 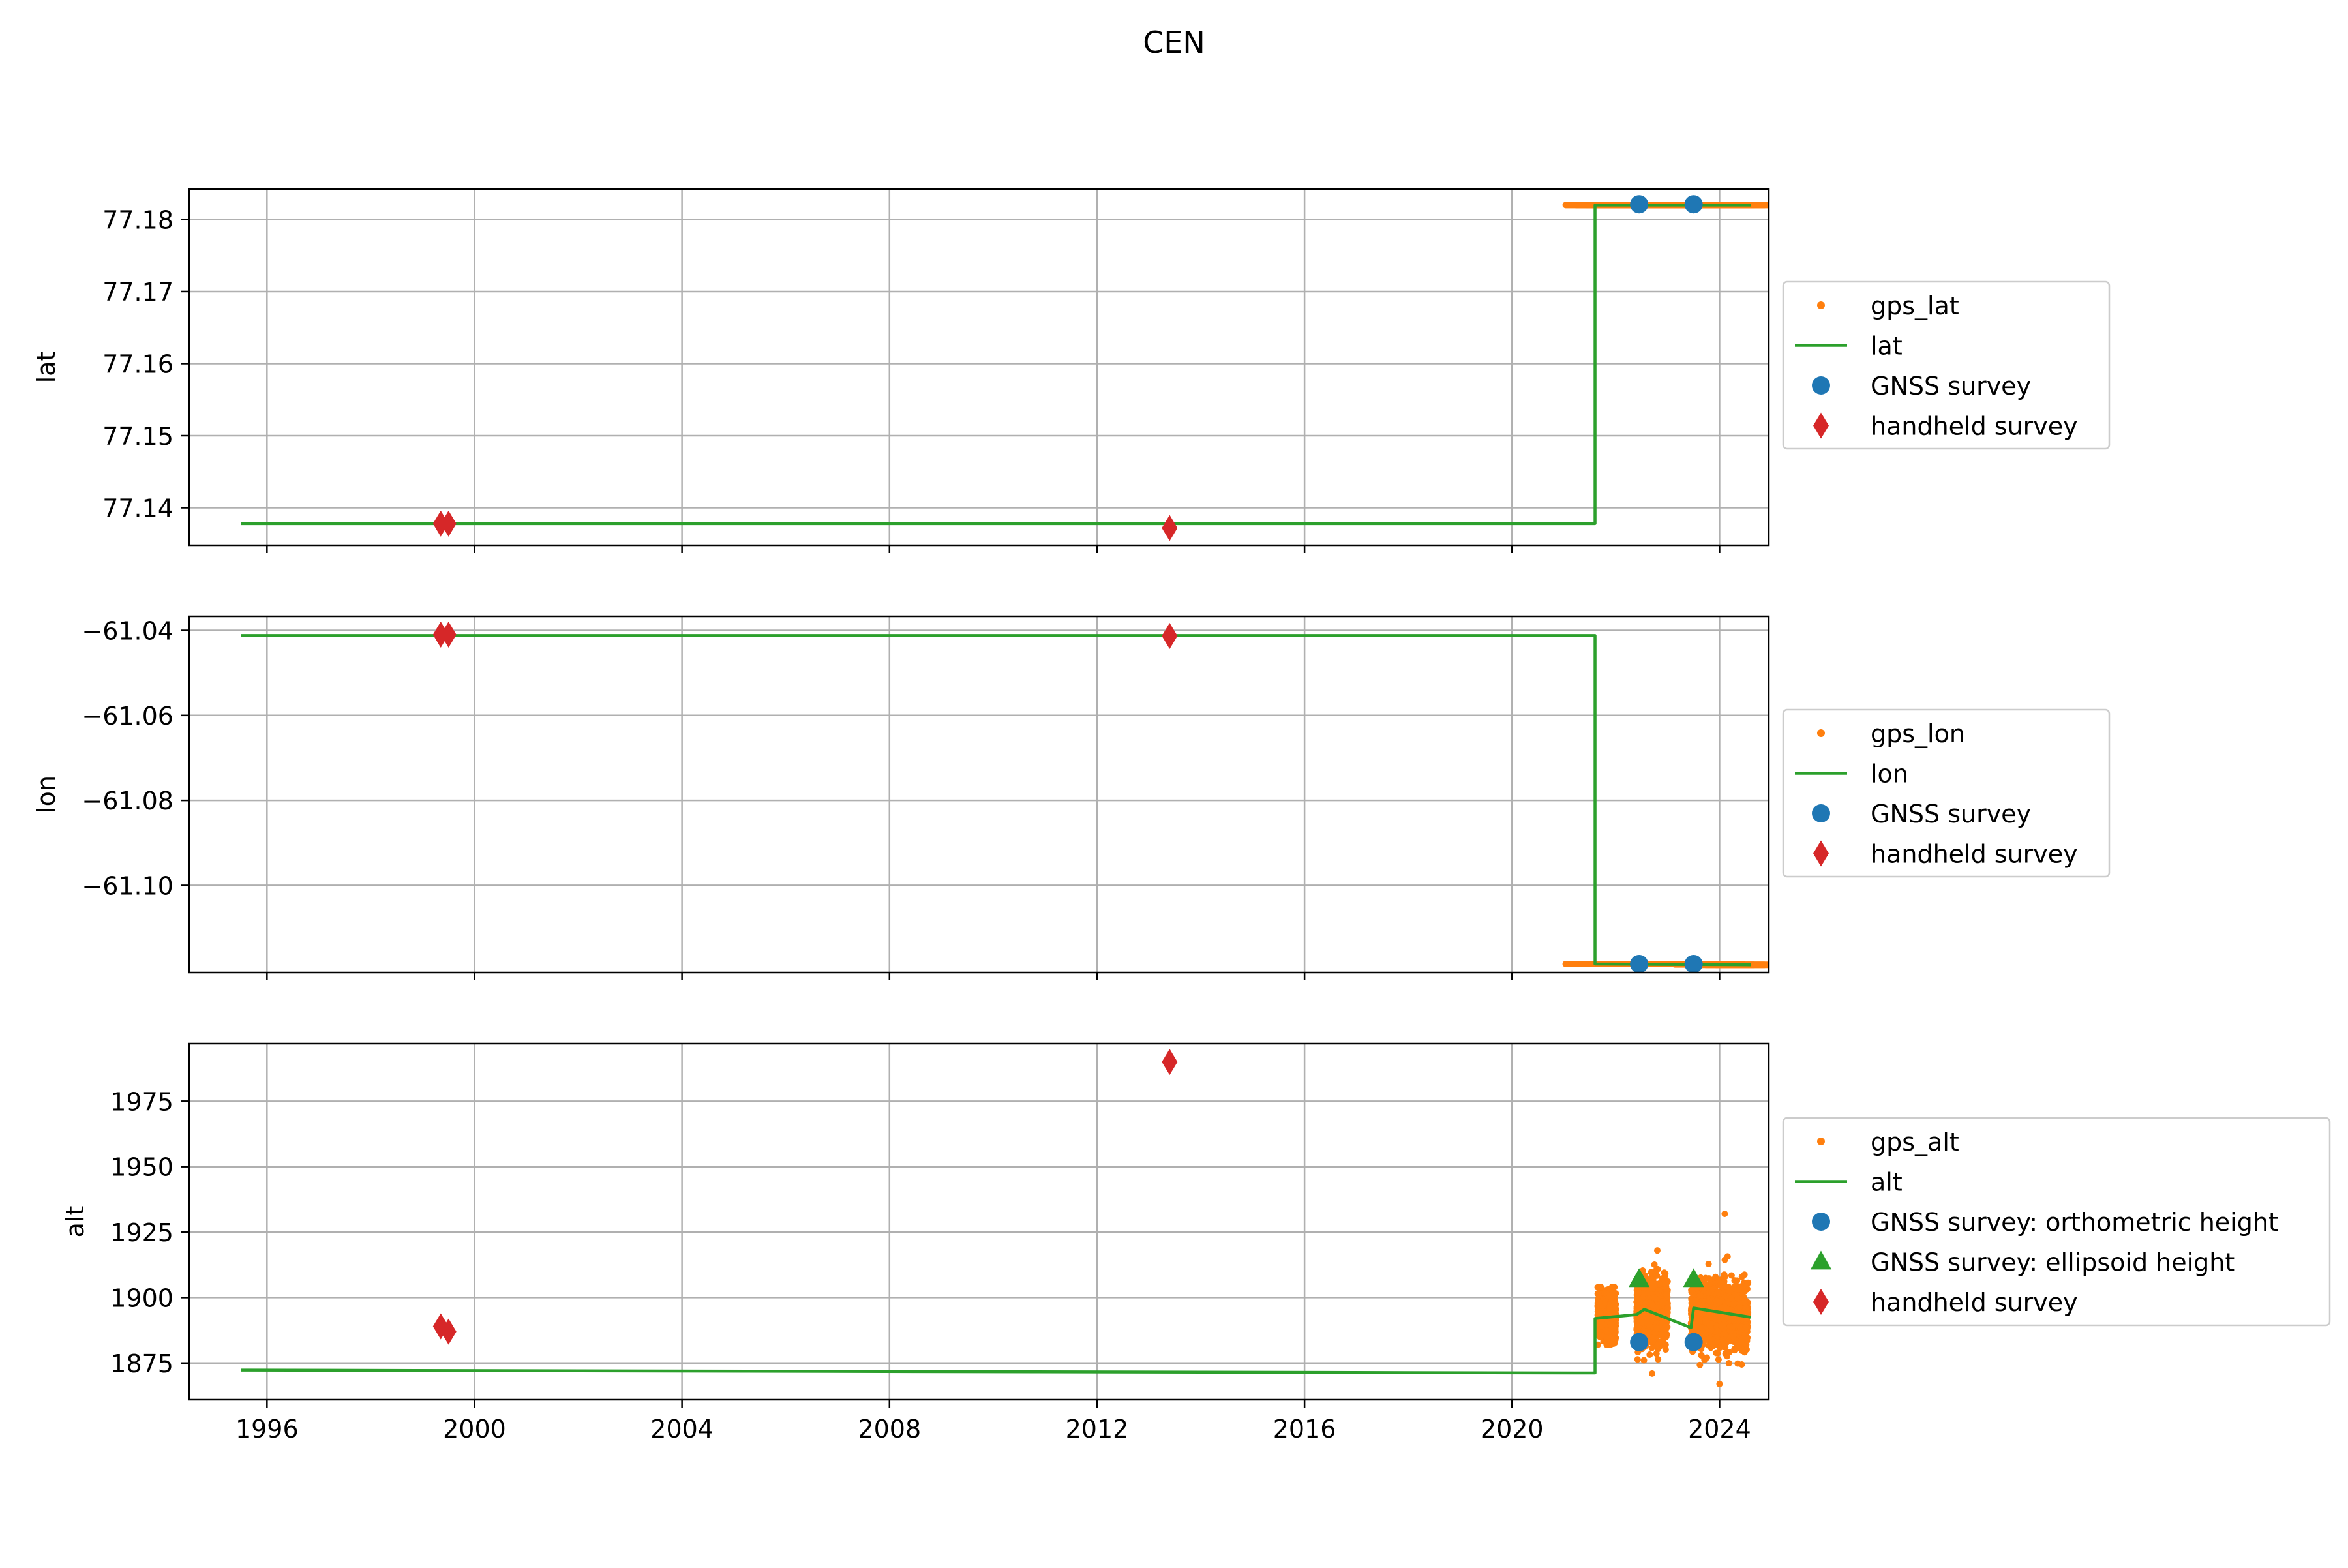 What do you see at coordinates (1946, 793) in the screenshot?
I see `legend-frame` at bounding box center [1946, 793].